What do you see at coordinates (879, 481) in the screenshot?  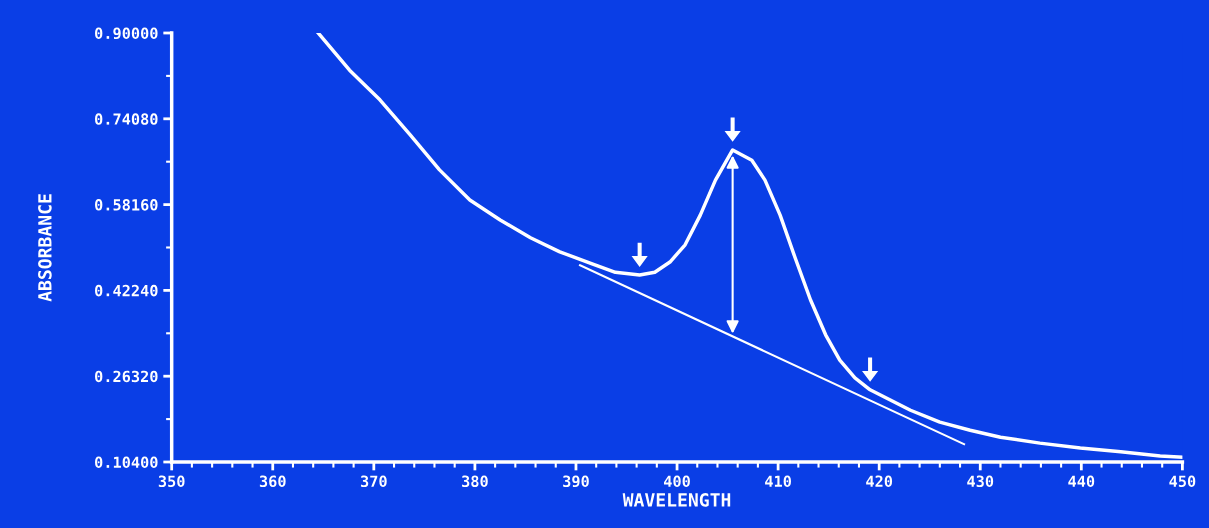 I see `x-tick-label: 420` at bounding box center [879, 481].